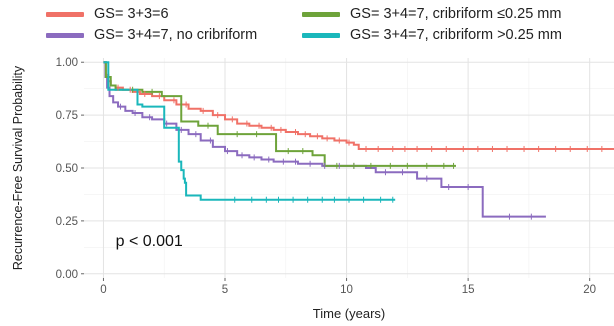 The width and height of the screenshot is (614, 326). Describe the element at coordinates (67, 63) in the screenshot. I see `y-tick-label: 1.00` at that location.